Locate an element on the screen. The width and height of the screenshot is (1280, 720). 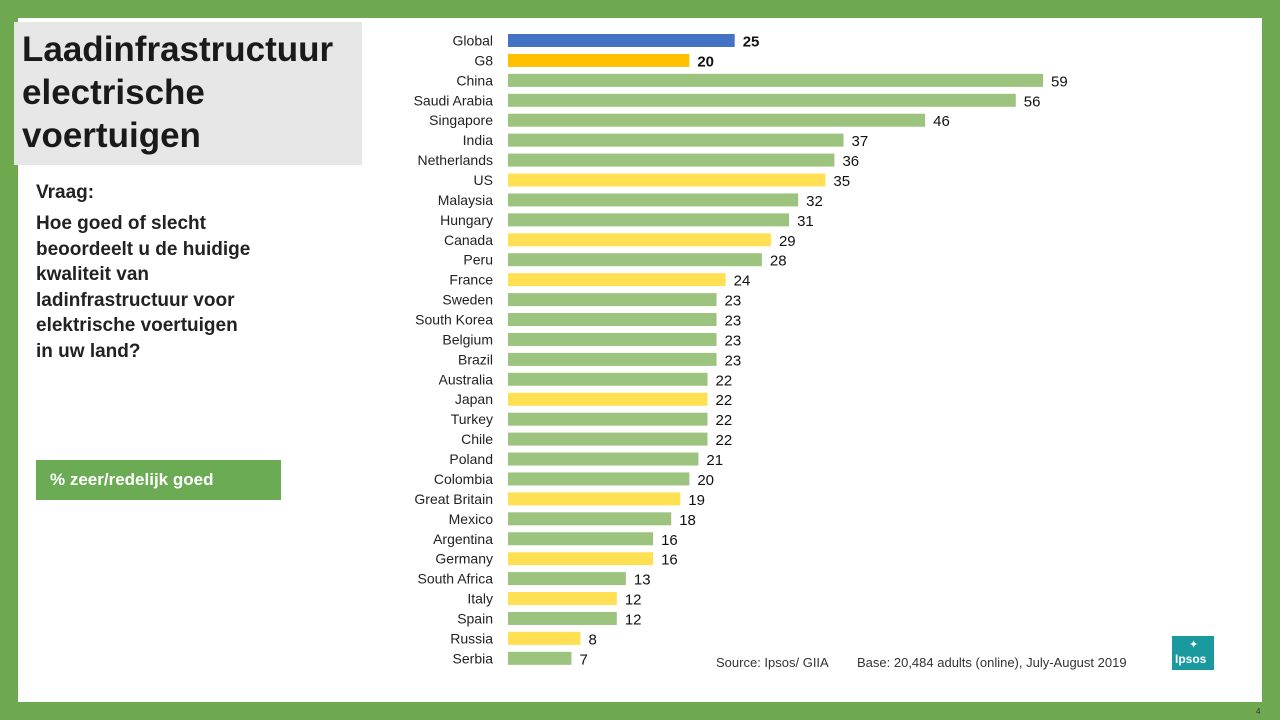
bar-china is located at coordinates (775, 80).